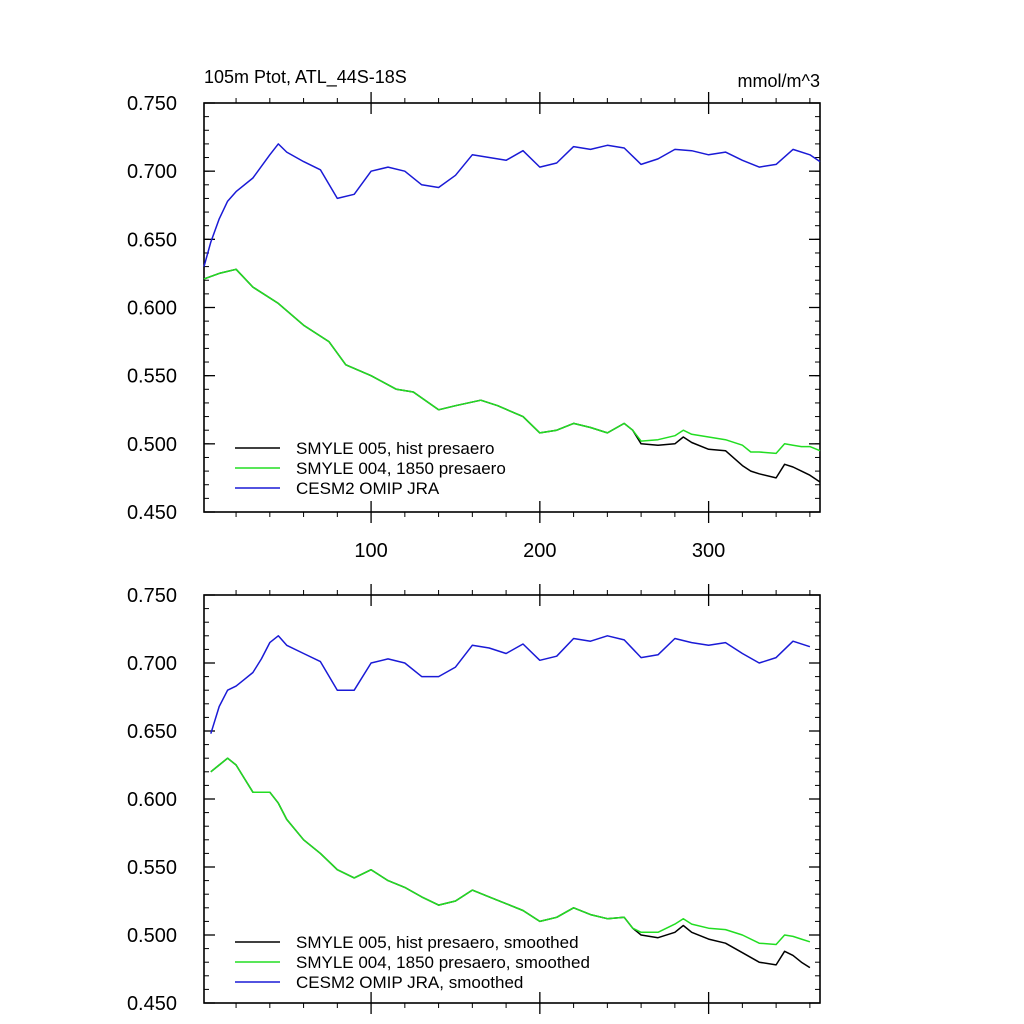 This screenshot has width=1024, height=1024. What do you see at coordinates (437, 942) in the screenshot?
I see `legend-label: SMYLE 005, hist presaero, smoothed` at bounding box center [437, 942].